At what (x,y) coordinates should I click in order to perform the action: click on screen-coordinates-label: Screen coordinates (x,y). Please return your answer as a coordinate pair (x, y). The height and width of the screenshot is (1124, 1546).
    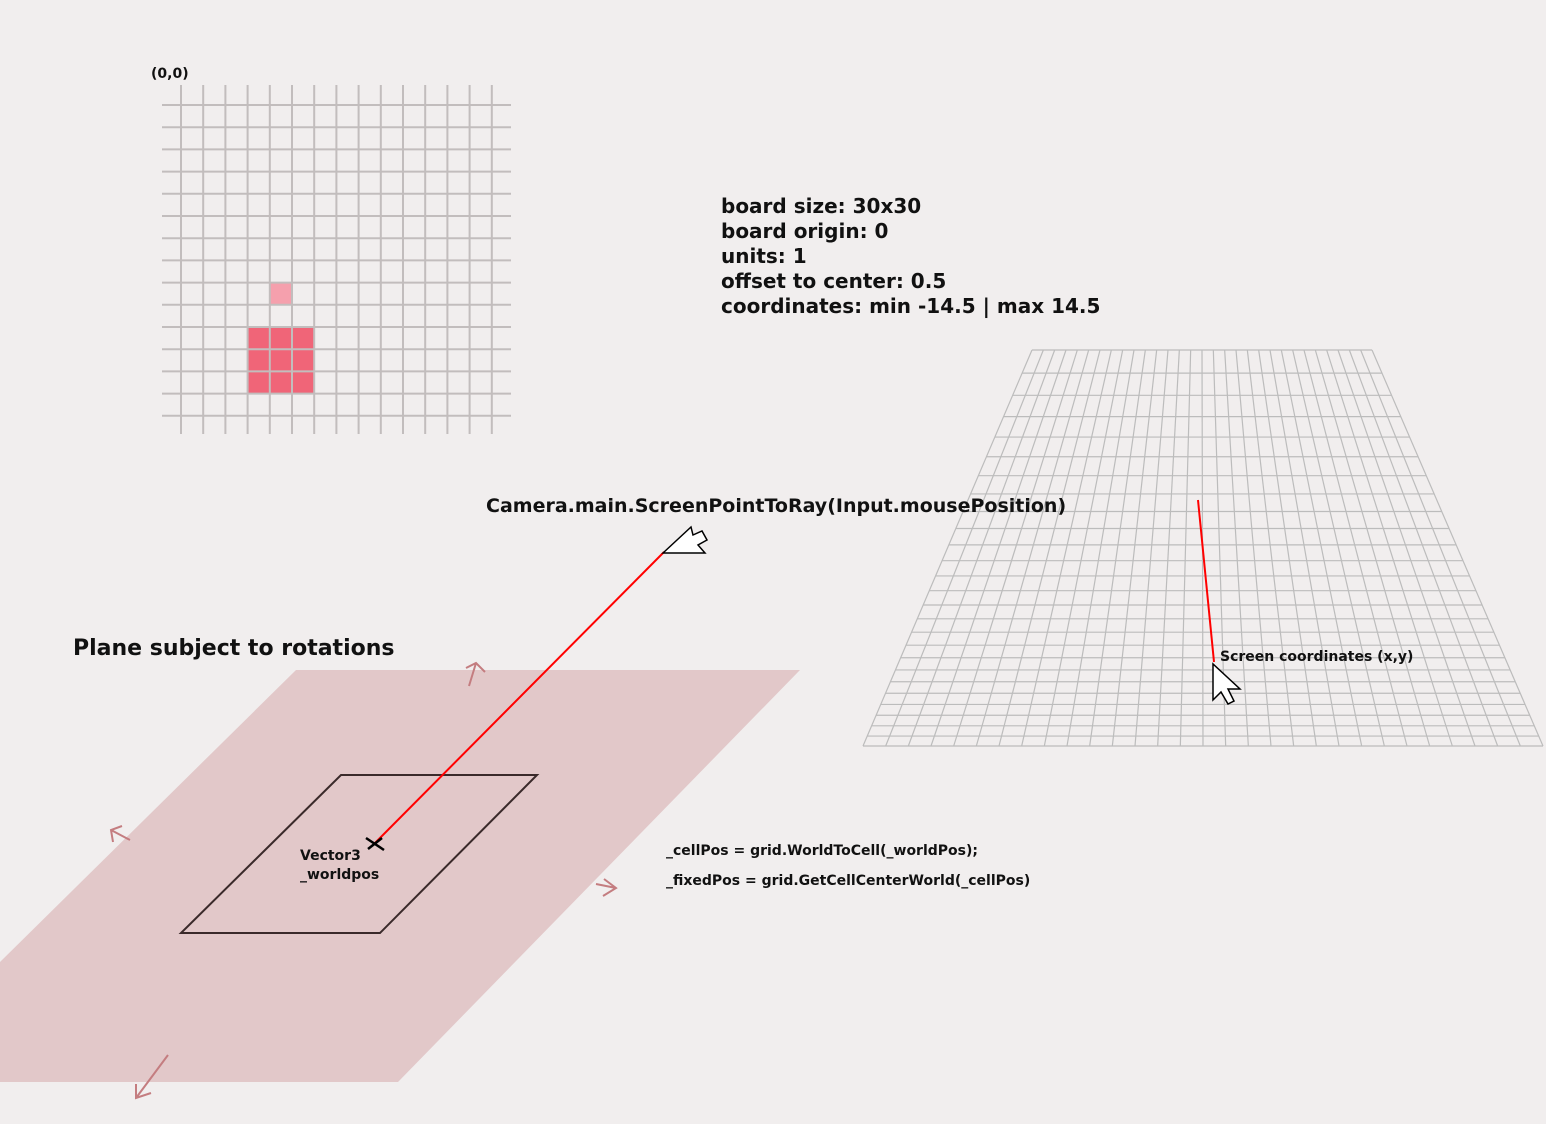
    Looking at the image, I should click on (1317, 657).